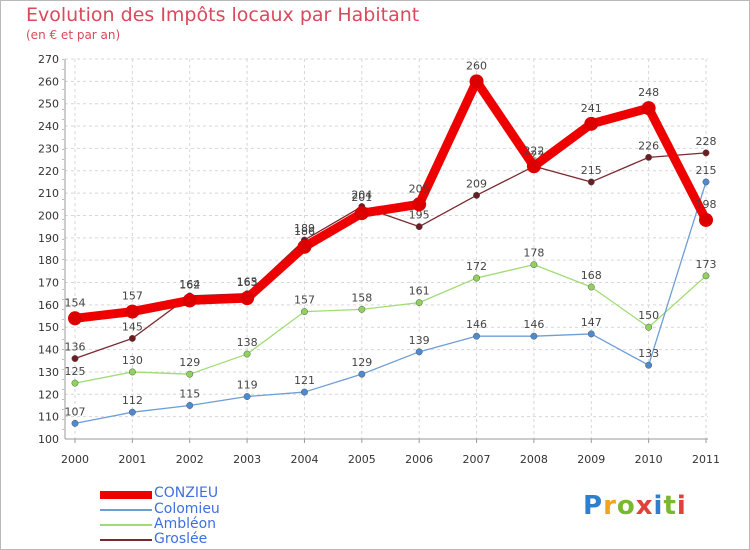 The width and height of the screenshot is (750, 550). What do you see at coordinates (361, 362) in the screenshot?
I see `data-label-colomieu: 129` at bounding box center [361, 362].